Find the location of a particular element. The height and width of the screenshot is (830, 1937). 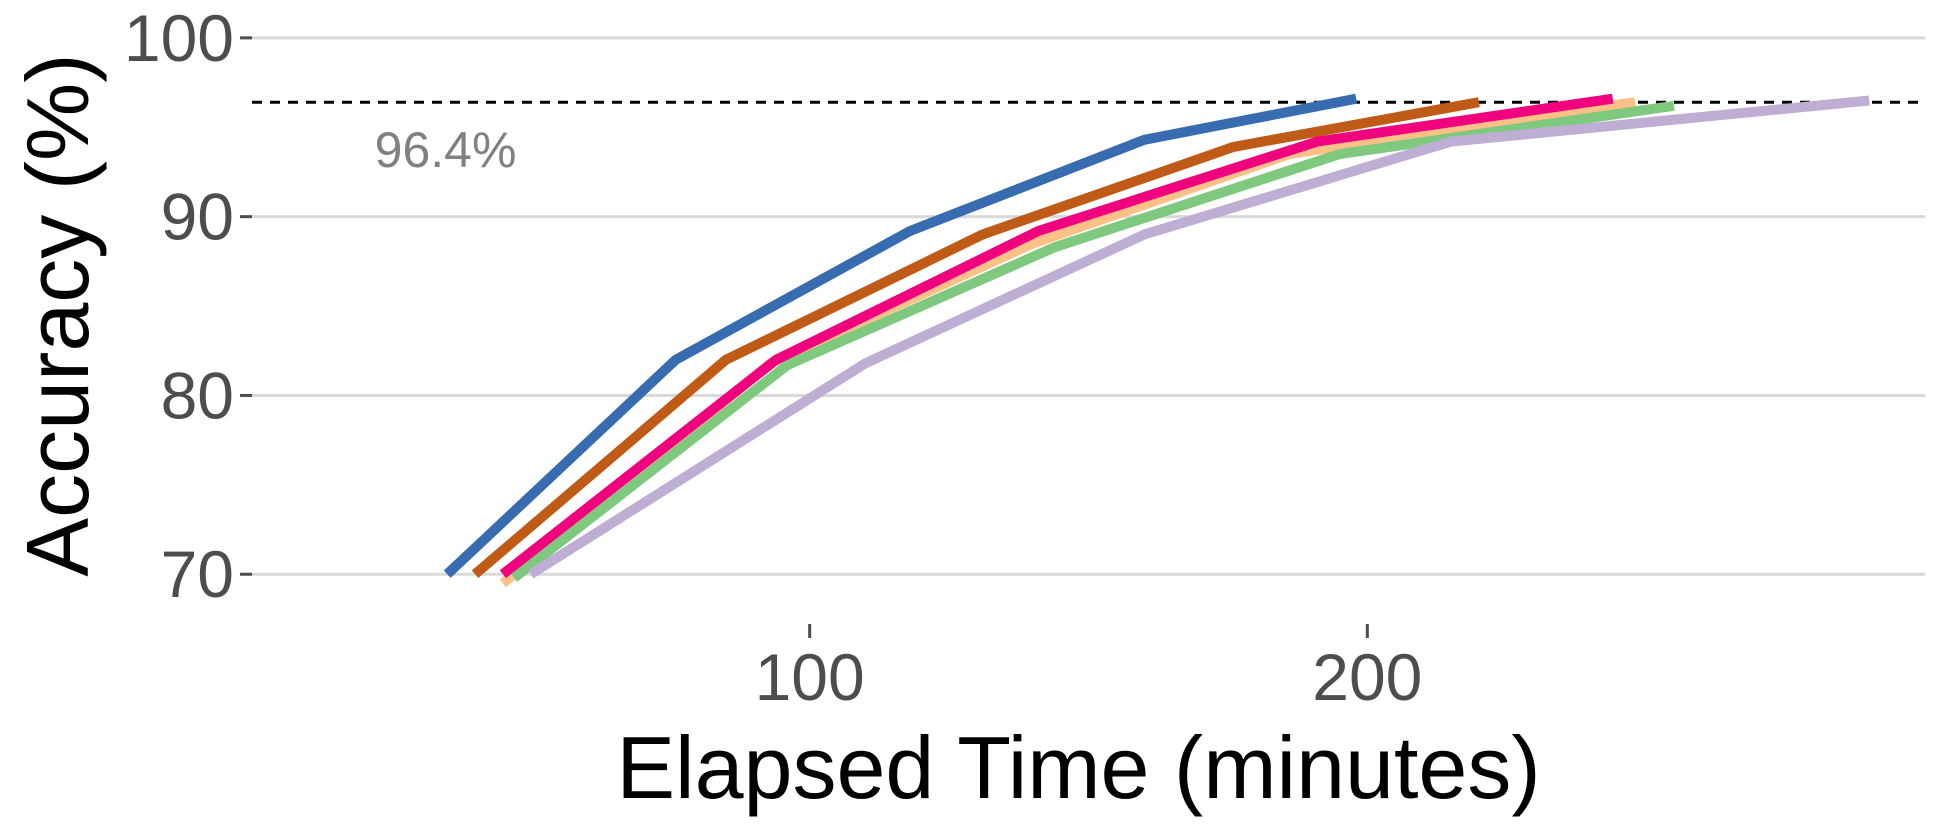

y-tick-label-80: 80 is located at coordinates (197, 395).